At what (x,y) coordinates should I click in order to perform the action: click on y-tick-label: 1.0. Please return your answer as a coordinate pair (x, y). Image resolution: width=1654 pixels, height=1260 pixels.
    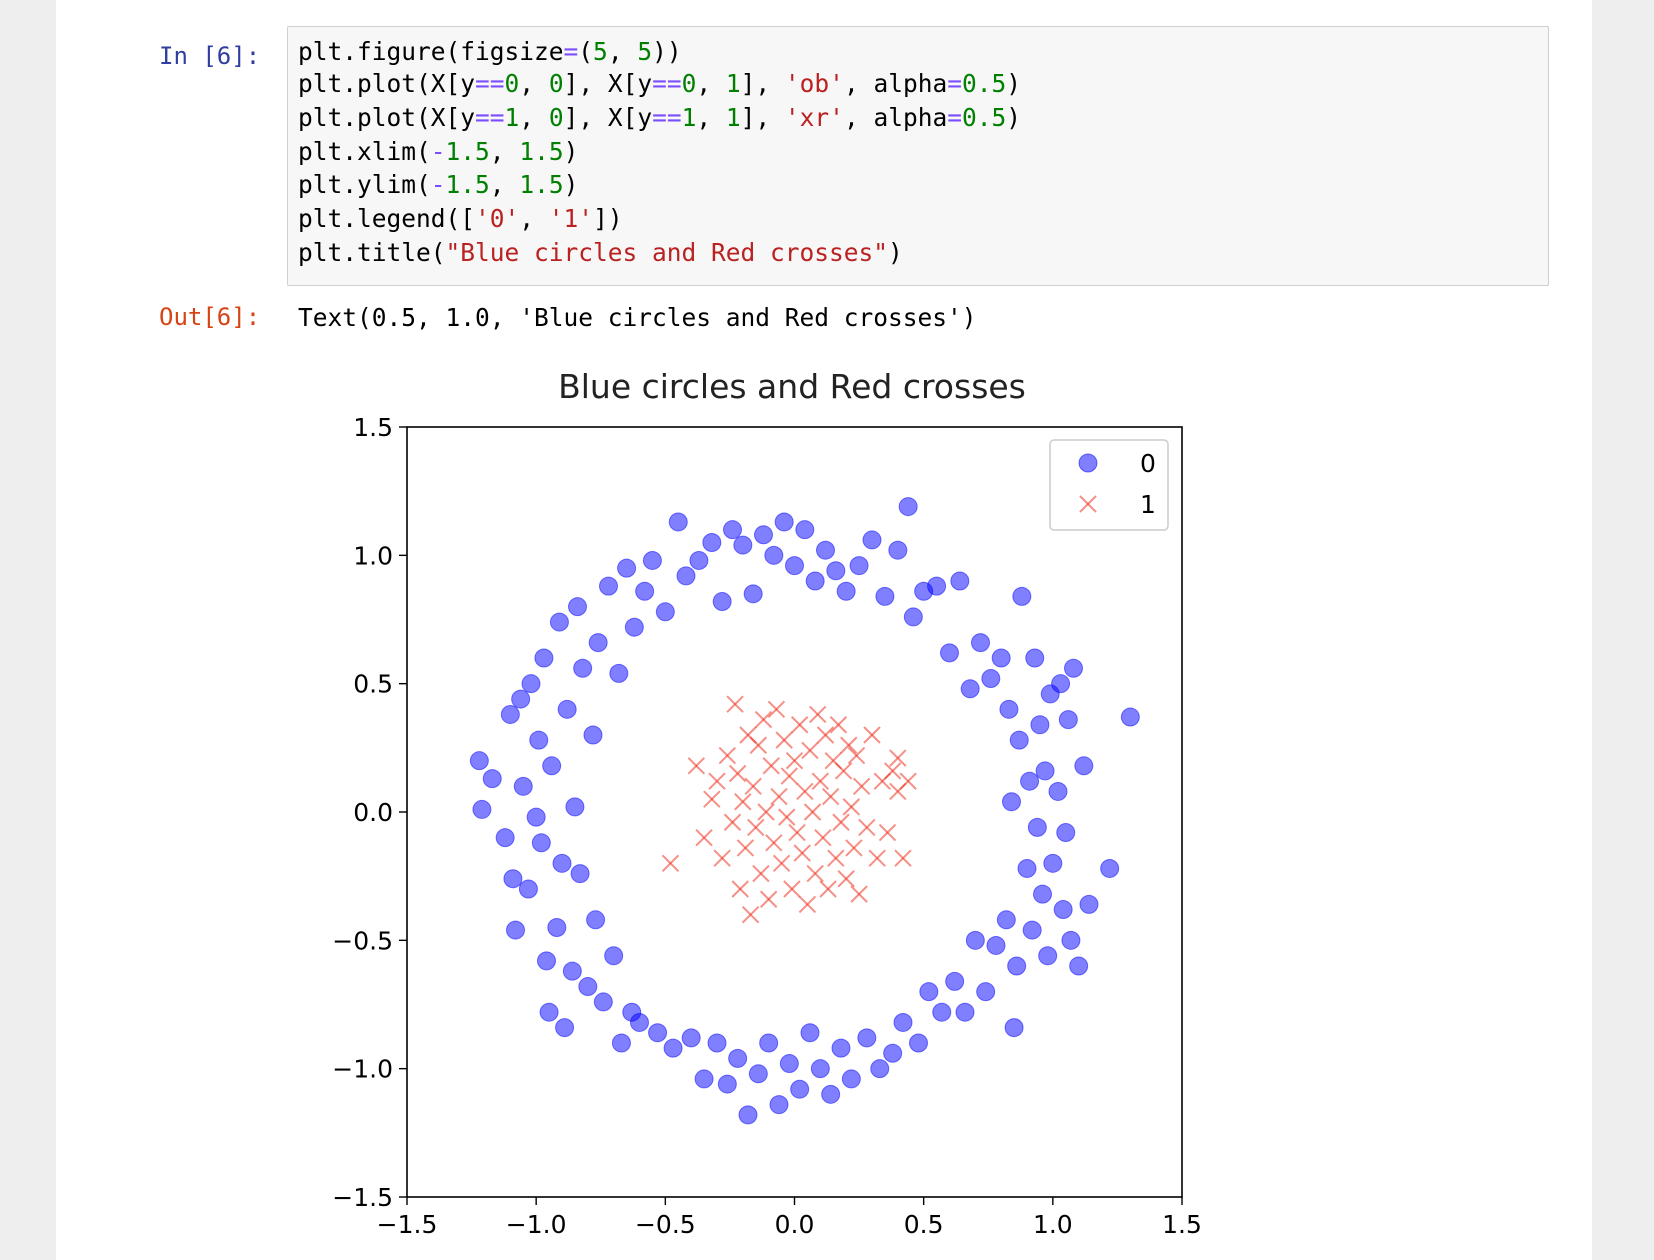
    Looking at the image, I should click on (373, 555).